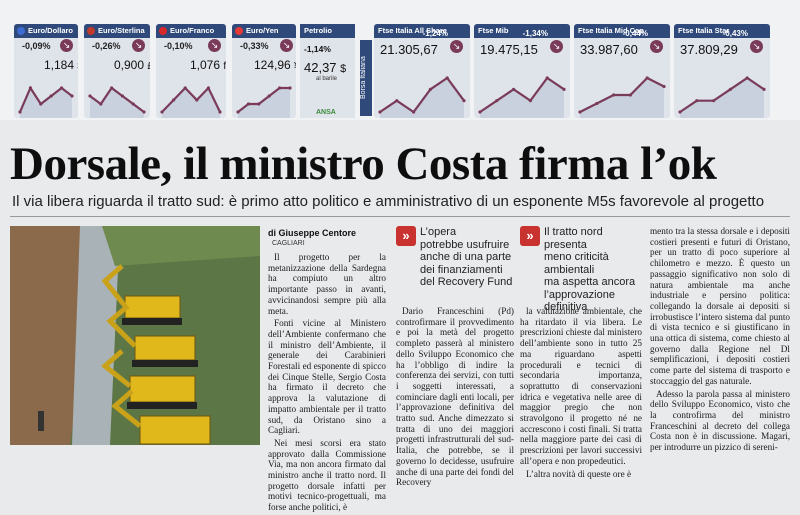 This screenshot has width=800, height=515. I want to click on ticker-value: 33.987,60, so click(609, 49).